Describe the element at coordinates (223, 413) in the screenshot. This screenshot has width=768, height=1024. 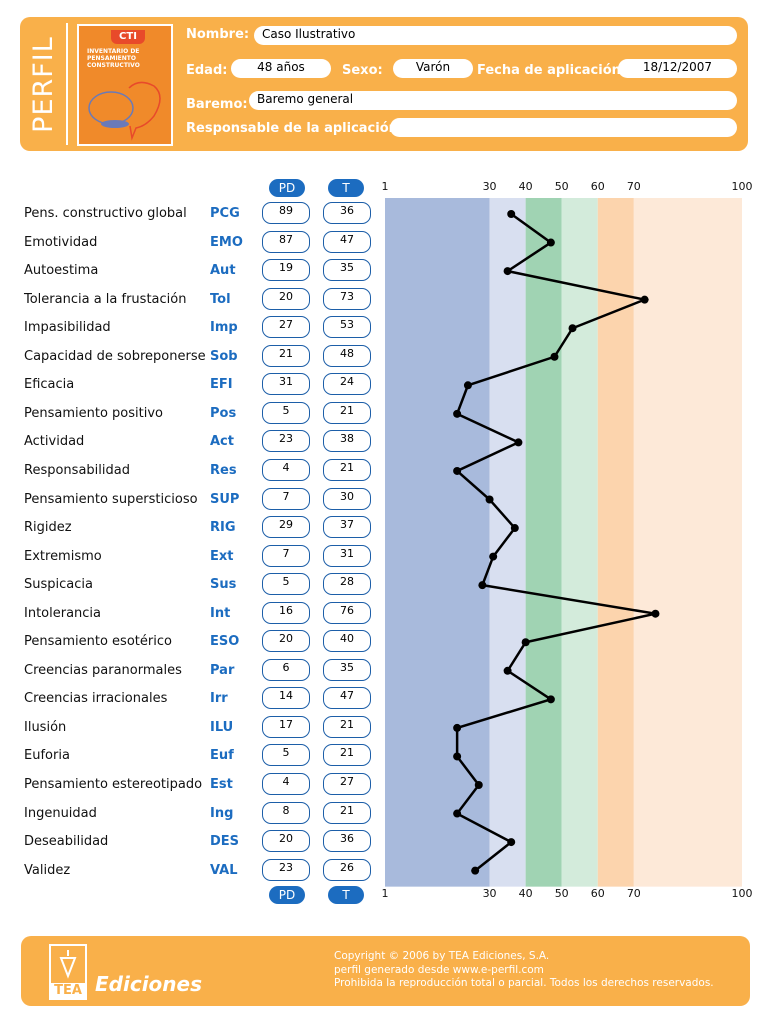
I see `scale-code: Pos` at that location.